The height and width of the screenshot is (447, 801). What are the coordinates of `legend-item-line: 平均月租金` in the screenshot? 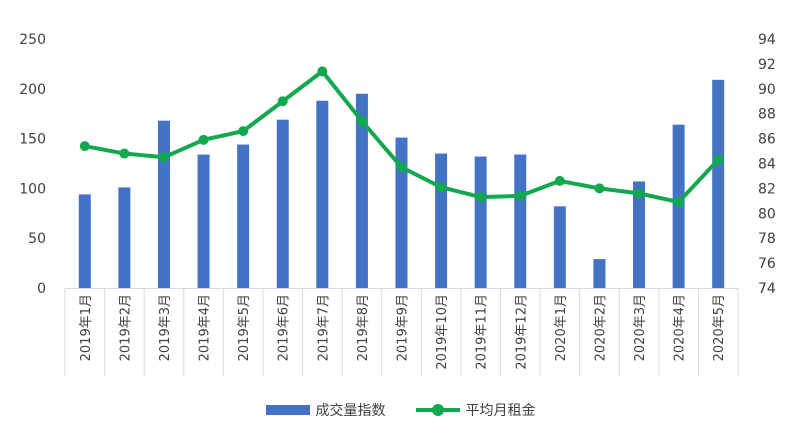 It's located at (475, 410).